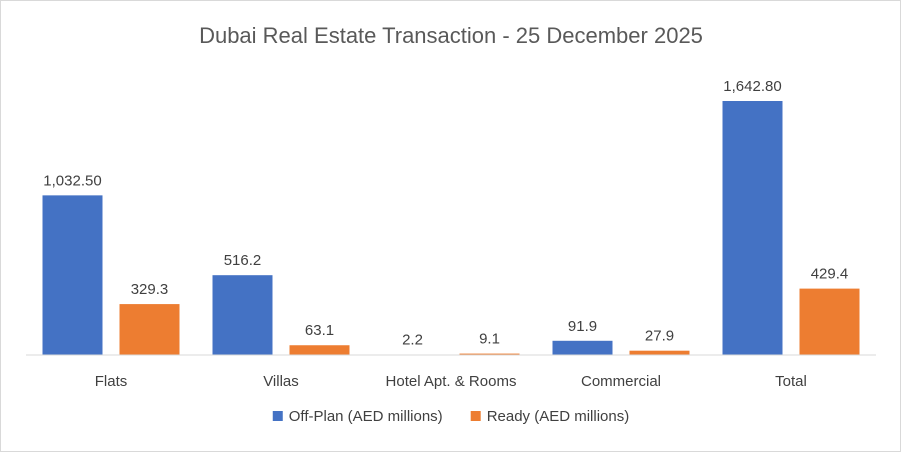  What do you see at coordinates (111, 381) in the screenshot?
I see `category-label-0: Flats` at bounding box center [111, 381].